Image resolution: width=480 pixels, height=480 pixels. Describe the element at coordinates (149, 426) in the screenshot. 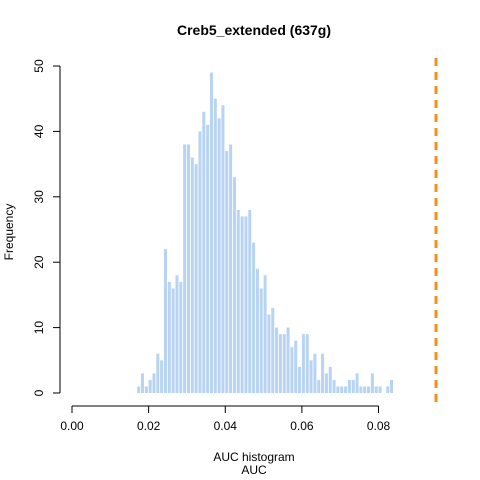

I see `x-tick-label: 0.02` at that location.